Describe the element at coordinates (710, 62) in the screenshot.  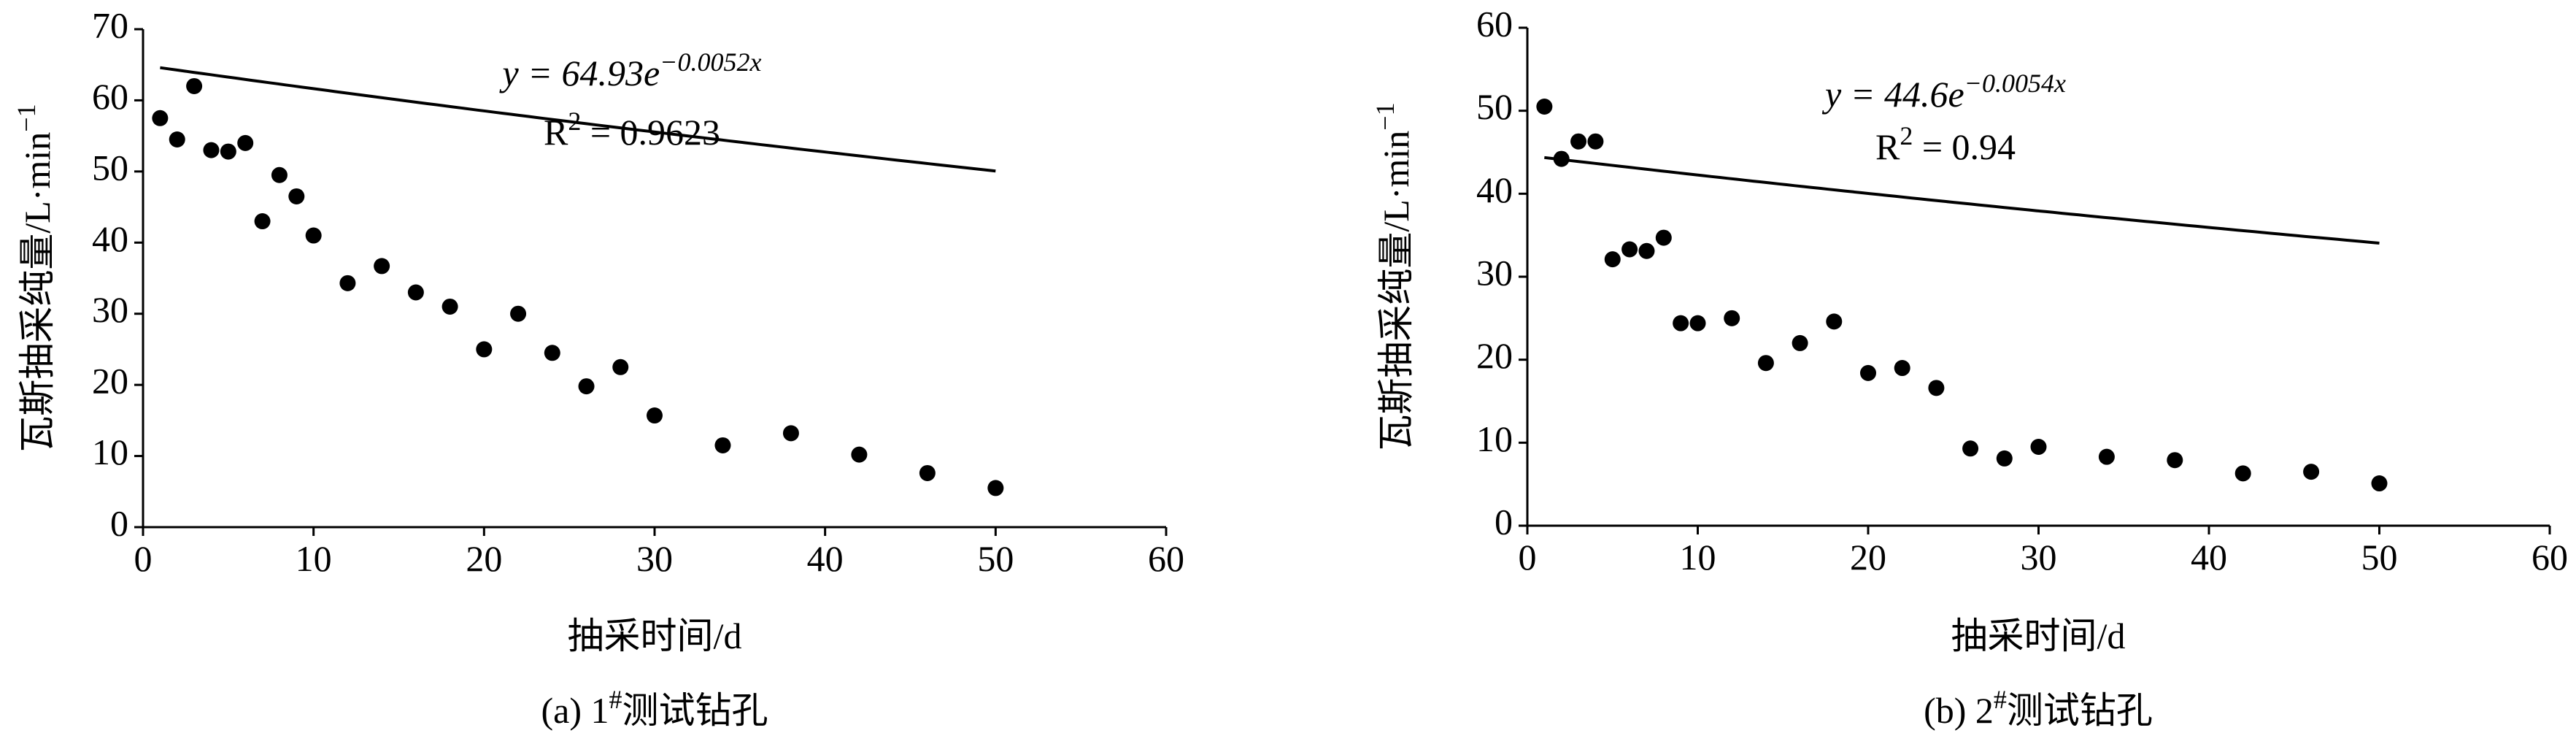
I see `equation-sup: −0.0052x` at that location.